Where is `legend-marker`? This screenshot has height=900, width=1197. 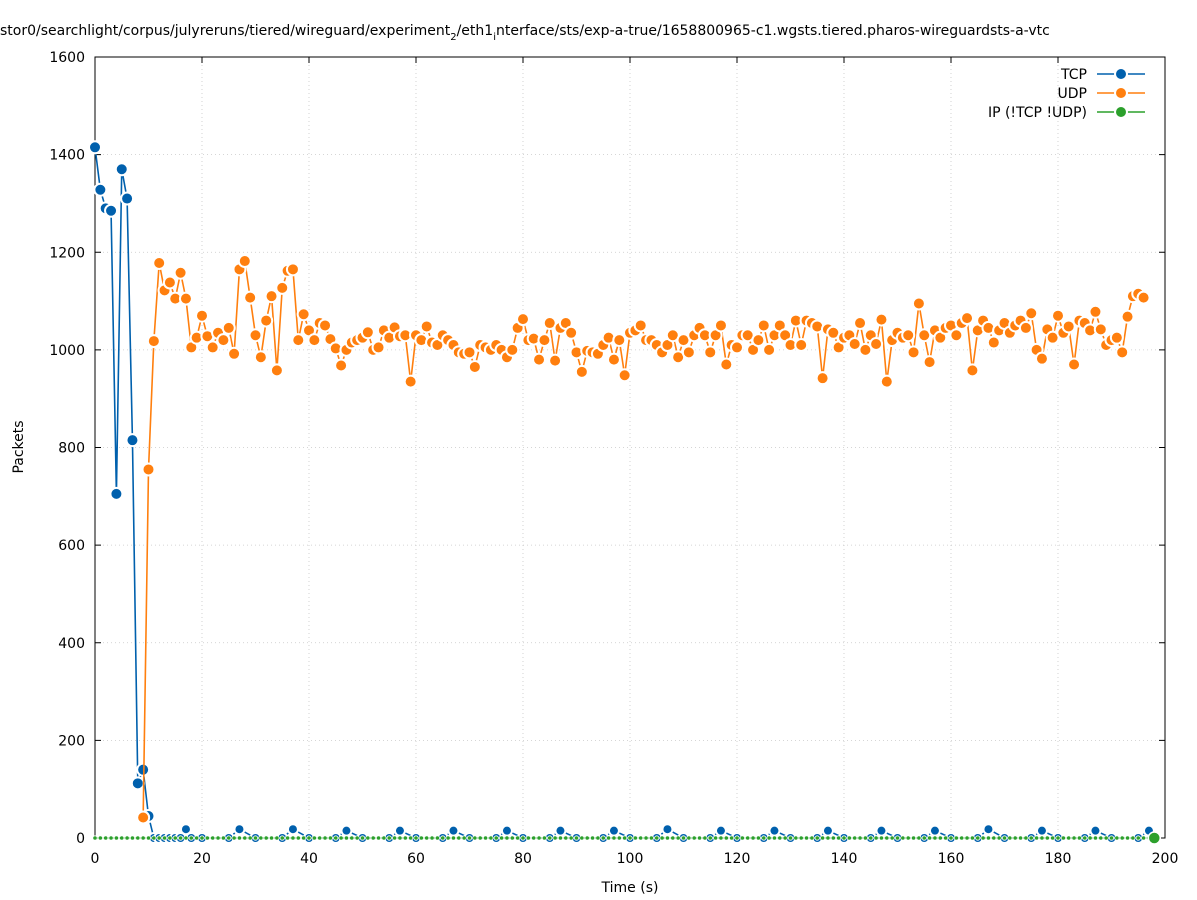 legend-marker is located at coordinates (1121, 93).